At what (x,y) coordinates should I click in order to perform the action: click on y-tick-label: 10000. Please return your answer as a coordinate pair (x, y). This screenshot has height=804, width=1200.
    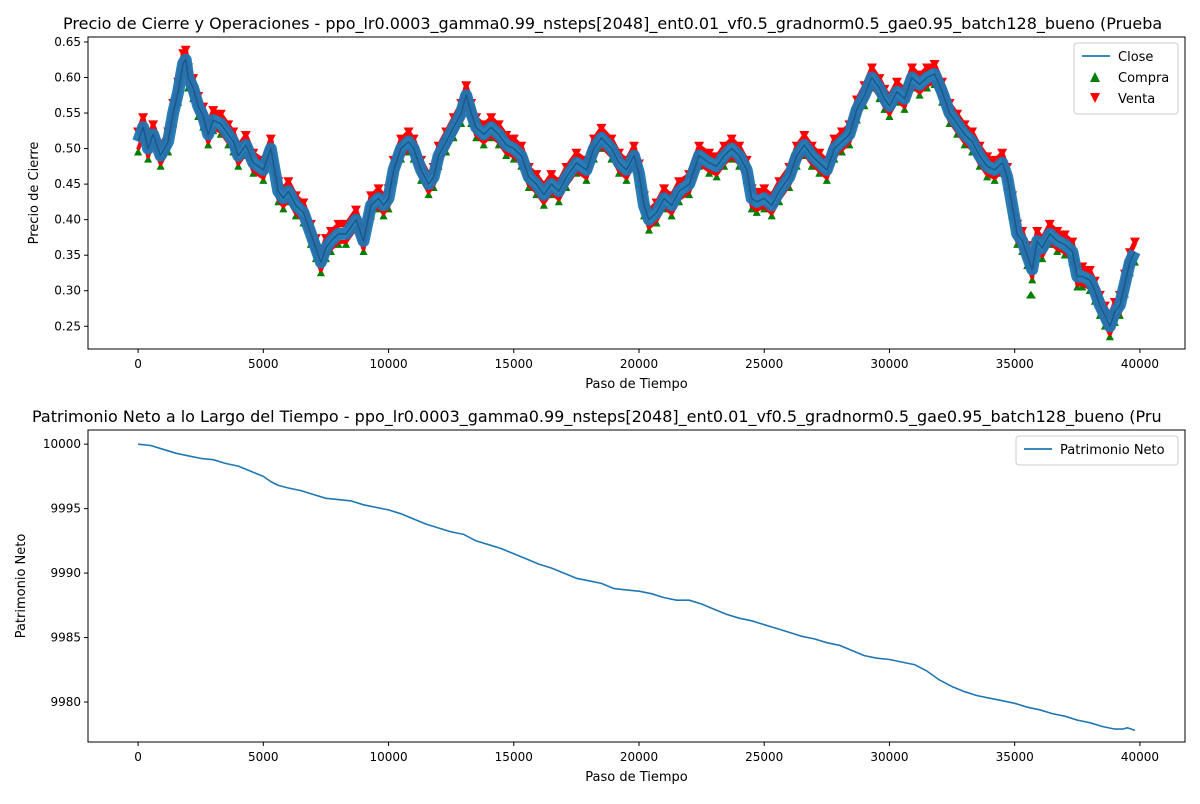
    Looking at the image, I should click on (62, 444).